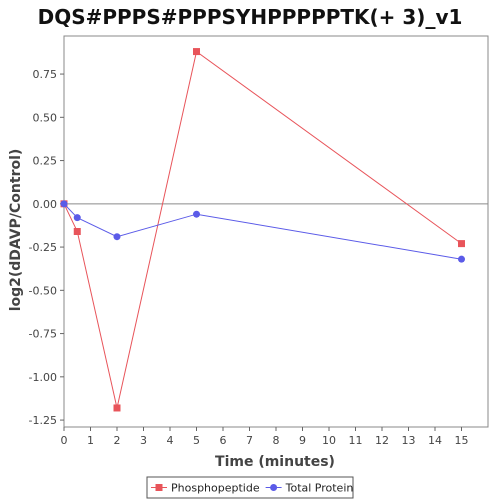 The height and width of the screenshot is (504, 500). I want to click on legend-marker-phosphopeptide, so click(159, 487).